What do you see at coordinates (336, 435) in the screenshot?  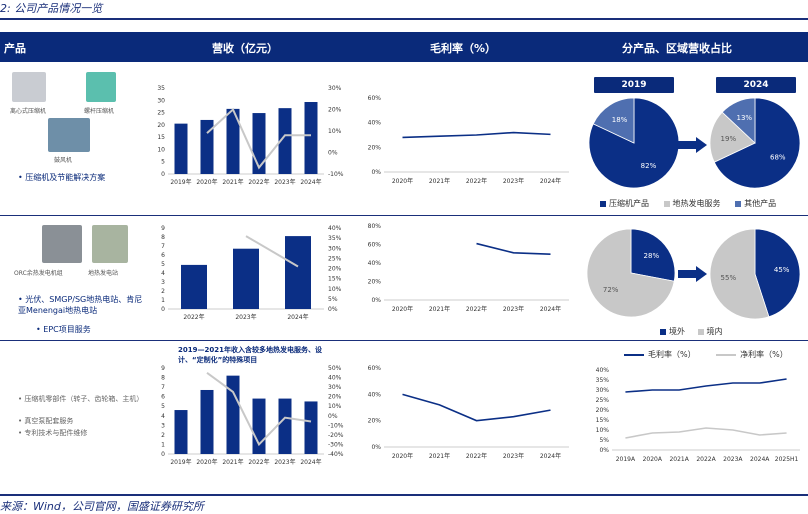 I see `y2-tick-label: -20%` at bounding box center [336, 435].